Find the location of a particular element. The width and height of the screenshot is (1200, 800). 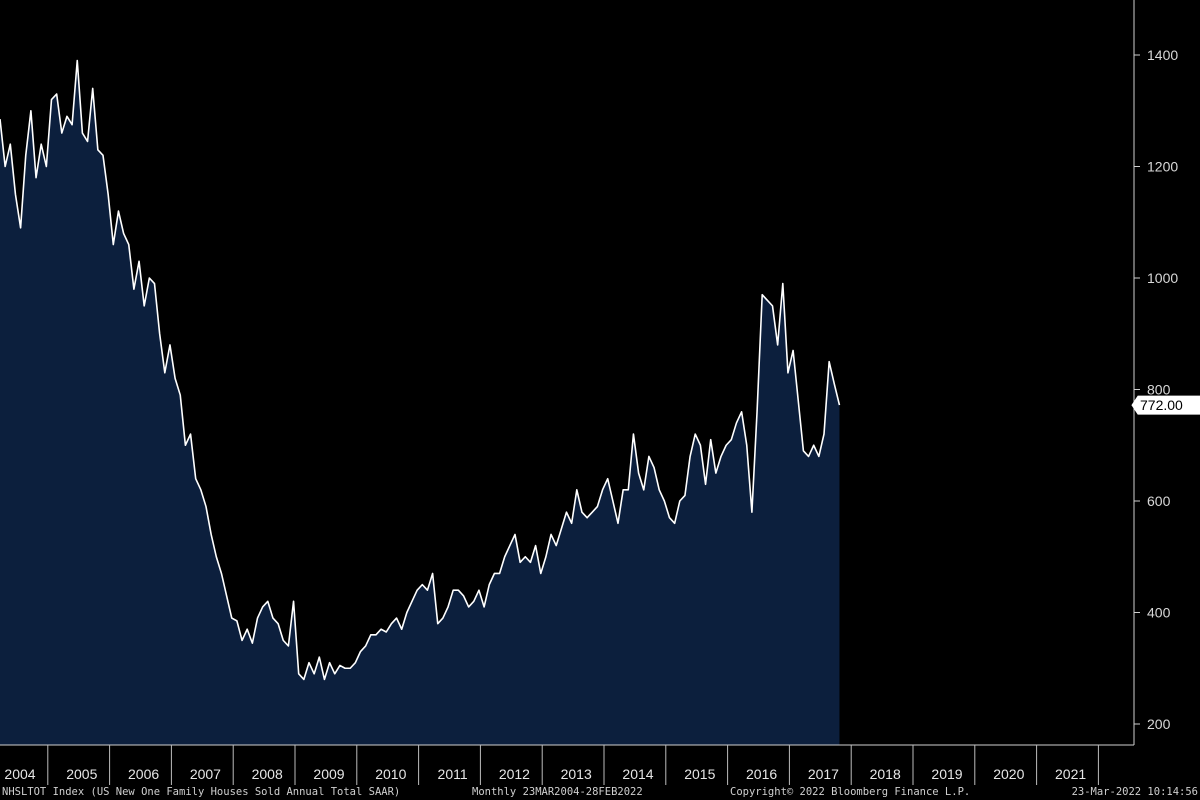

last-value-badge is located at coordinates (1165, 405).